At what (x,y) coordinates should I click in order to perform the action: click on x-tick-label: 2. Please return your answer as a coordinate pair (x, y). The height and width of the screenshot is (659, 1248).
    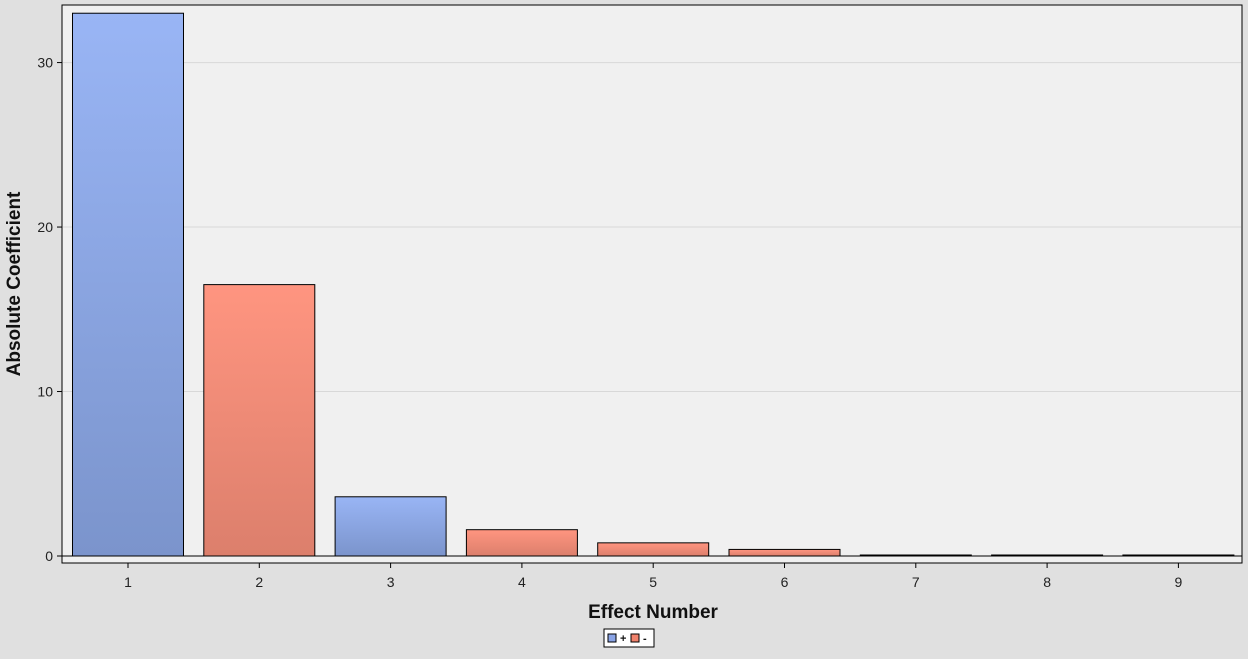
    Looking at the image, I should click on (259, 582).